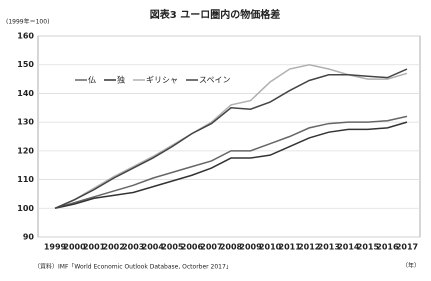 The height and width of the screenshot is (281, 431). I want to click on chart-title: 図表3 ユーロ圏内の物価格差, so click(215, 14).